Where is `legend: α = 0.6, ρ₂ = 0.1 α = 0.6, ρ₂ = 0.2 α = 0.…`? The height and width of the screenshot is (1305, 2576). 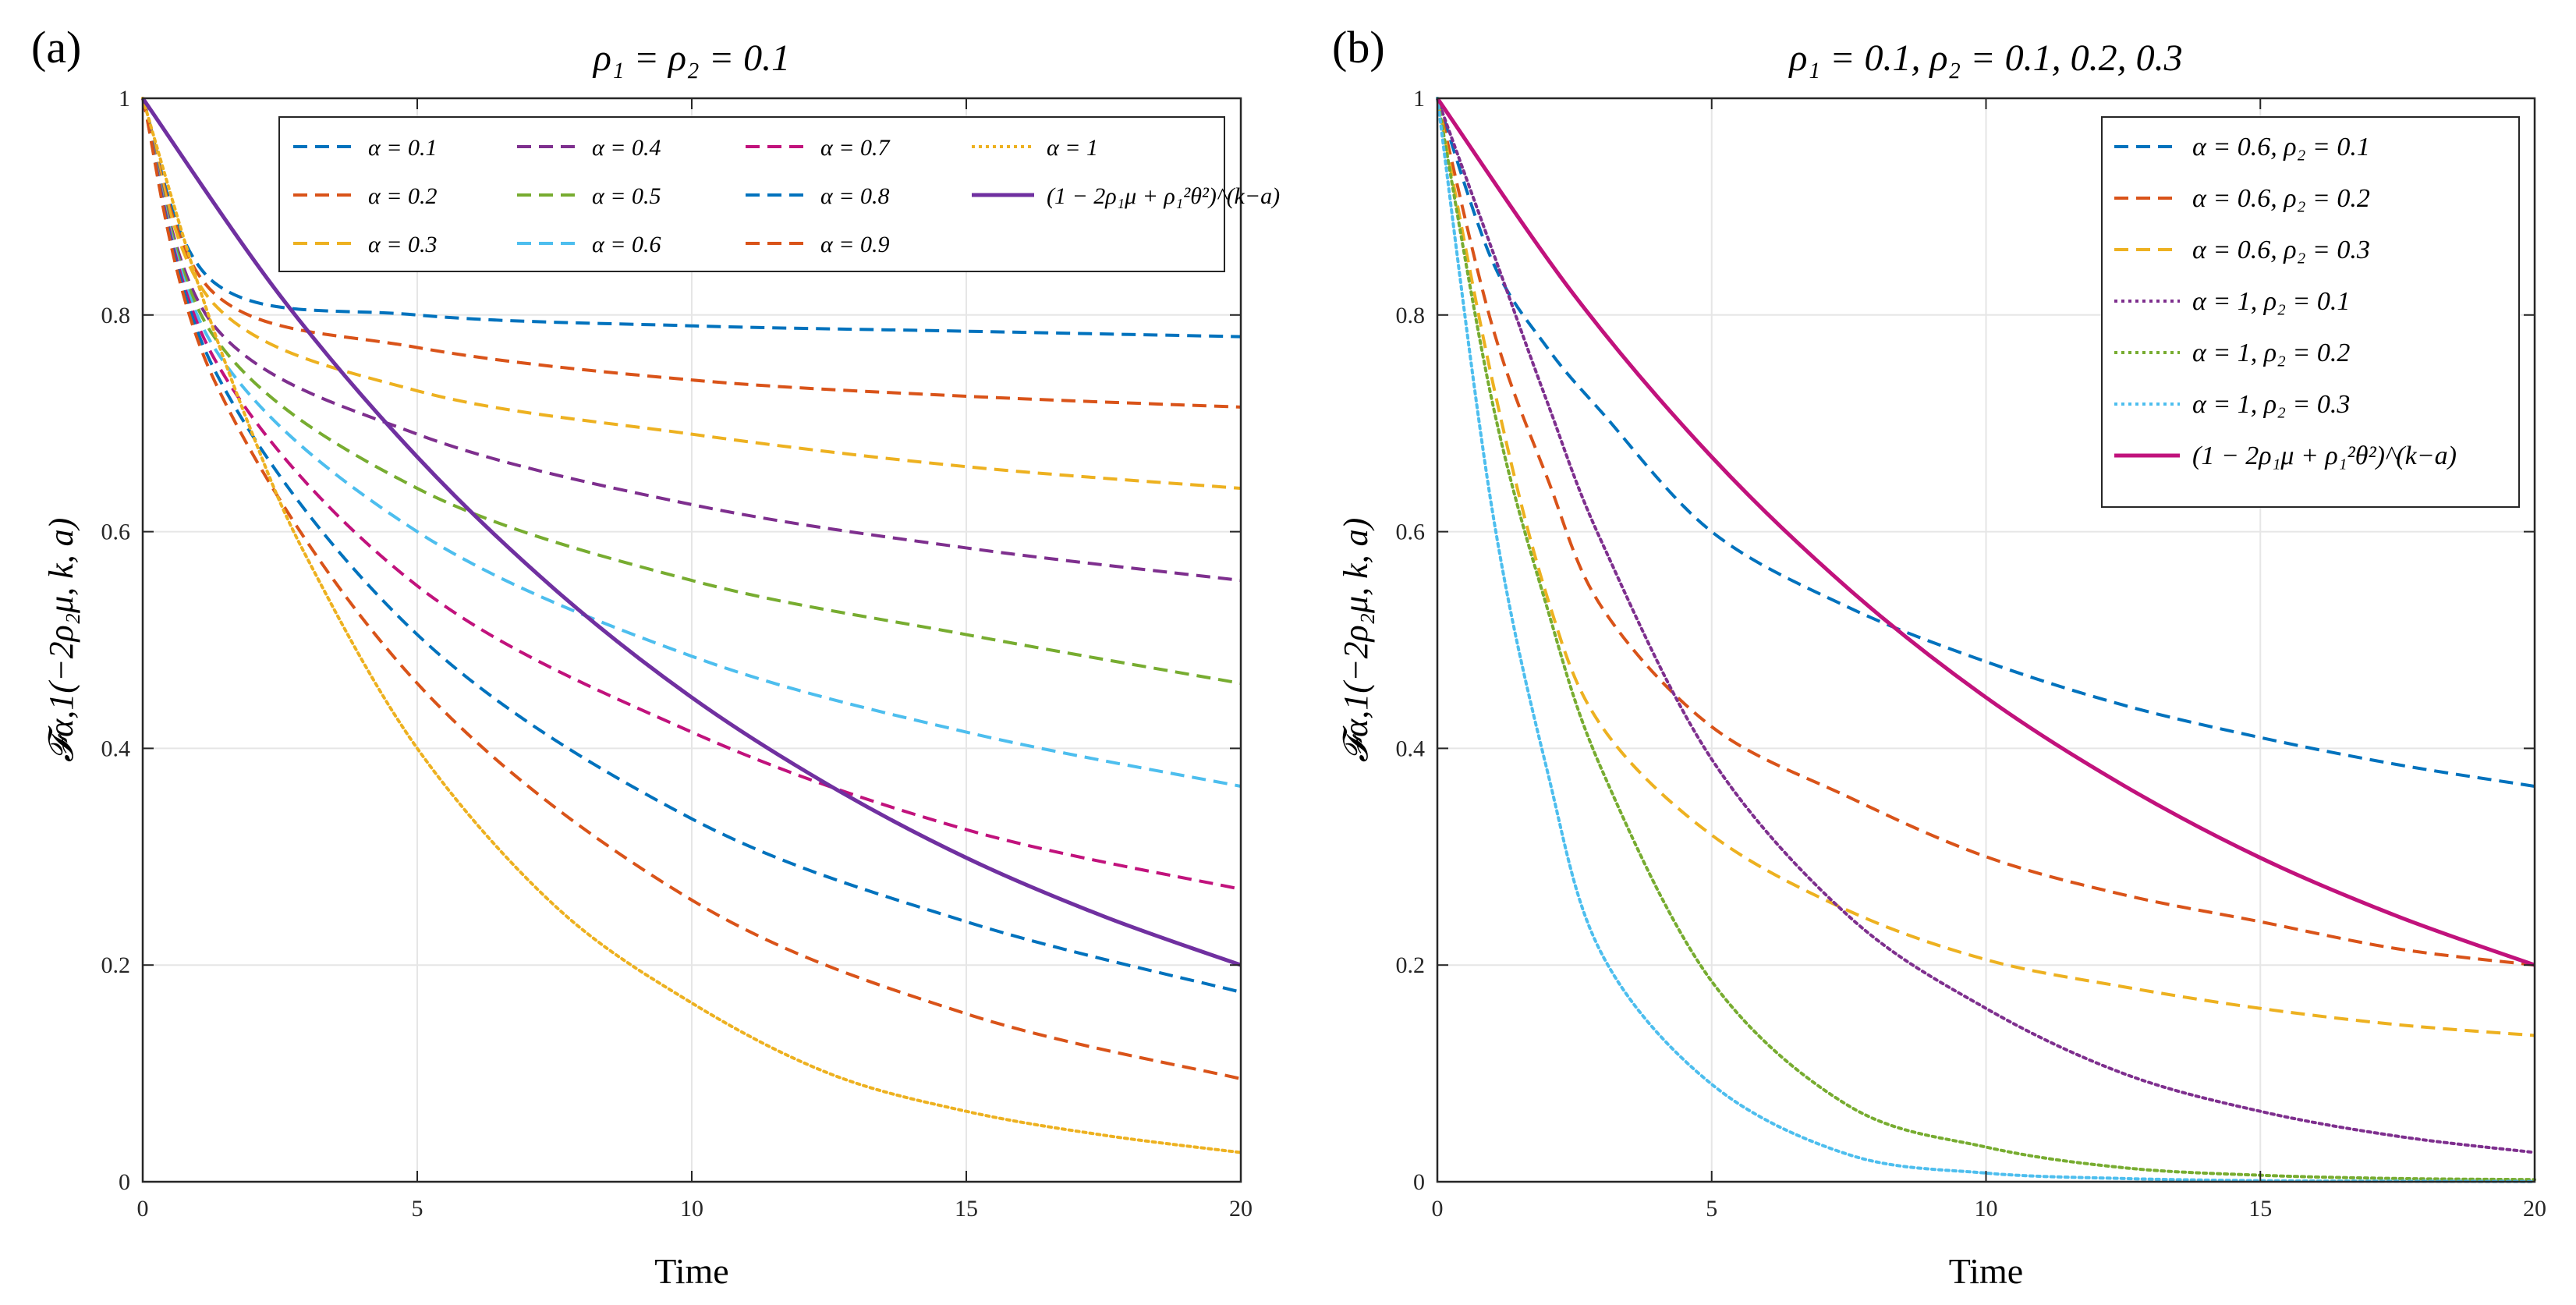 legend: α = 0.6, ρ₂ = 0.1 α = 0.6, ρ₂ = 0.2 α = 0.… is located at coordinates (2310, 312).